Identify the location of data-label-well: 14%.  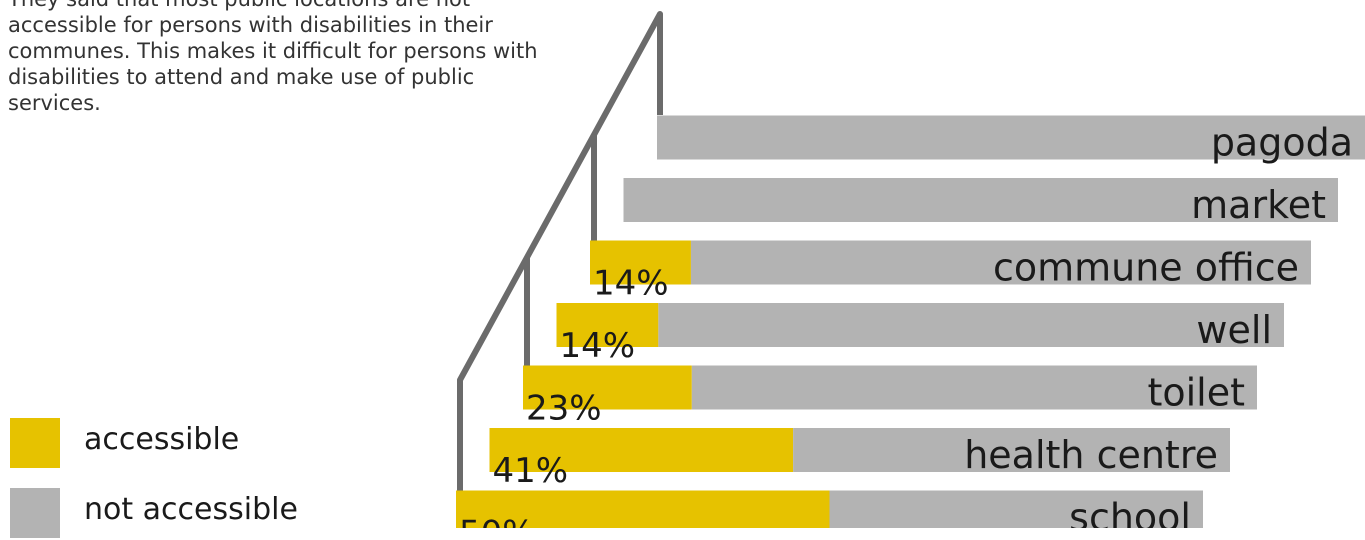
(598, 346).